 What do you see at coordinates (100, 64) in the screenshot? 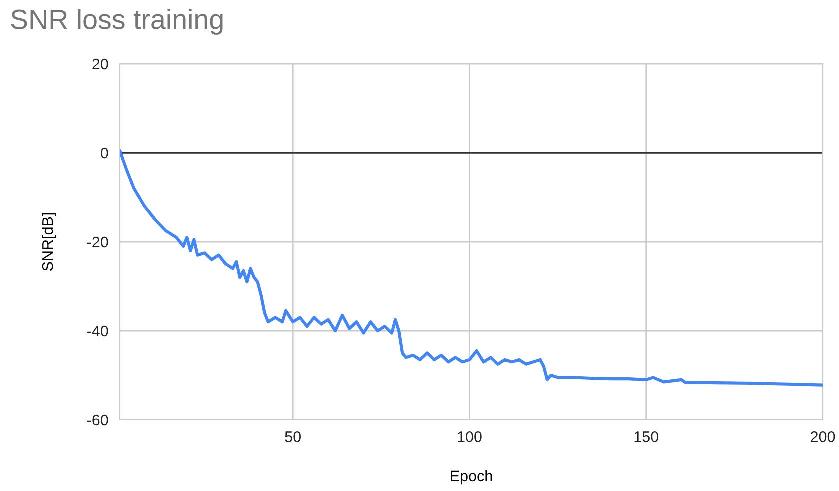
I see `y-tick-label: 20` at bounding box center [100, 64].